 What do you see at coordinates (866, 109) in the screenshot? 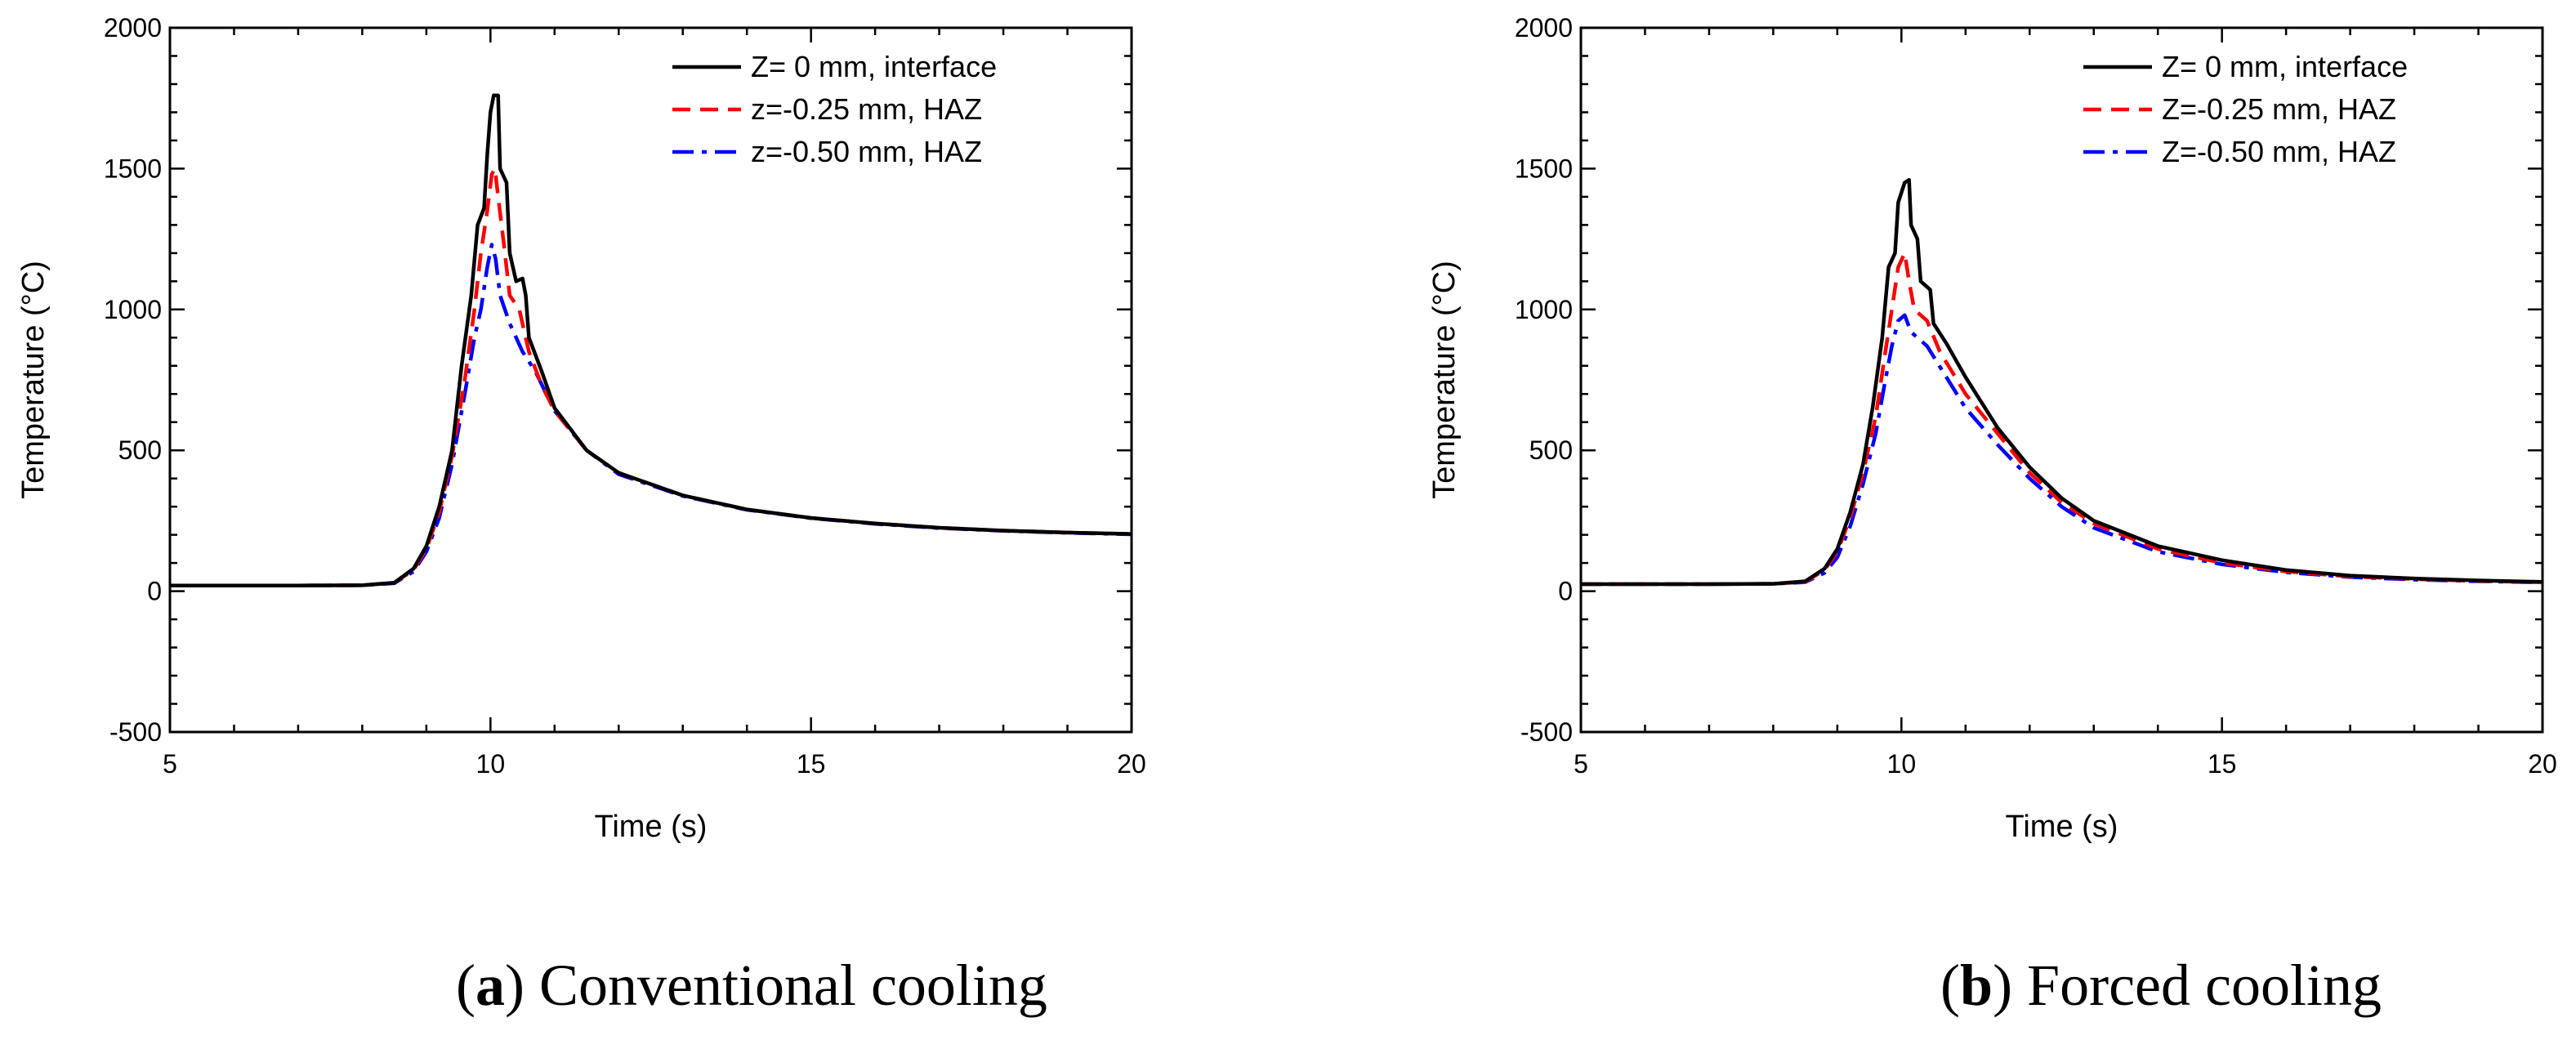
I see `legend-label-1: z=-0.25 mm, HAZ` at bounding box center [866, 109].